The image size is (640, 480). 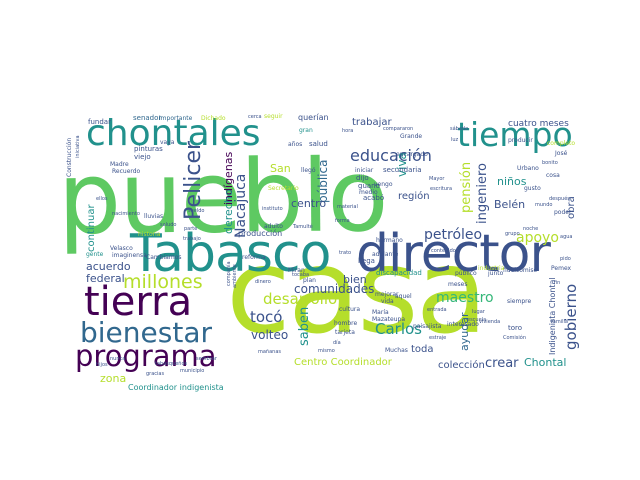 What do you see at coordinates (512, 234) in the screenshot?
I see `word-grupo: grupo` at bounding box center [512, 234].